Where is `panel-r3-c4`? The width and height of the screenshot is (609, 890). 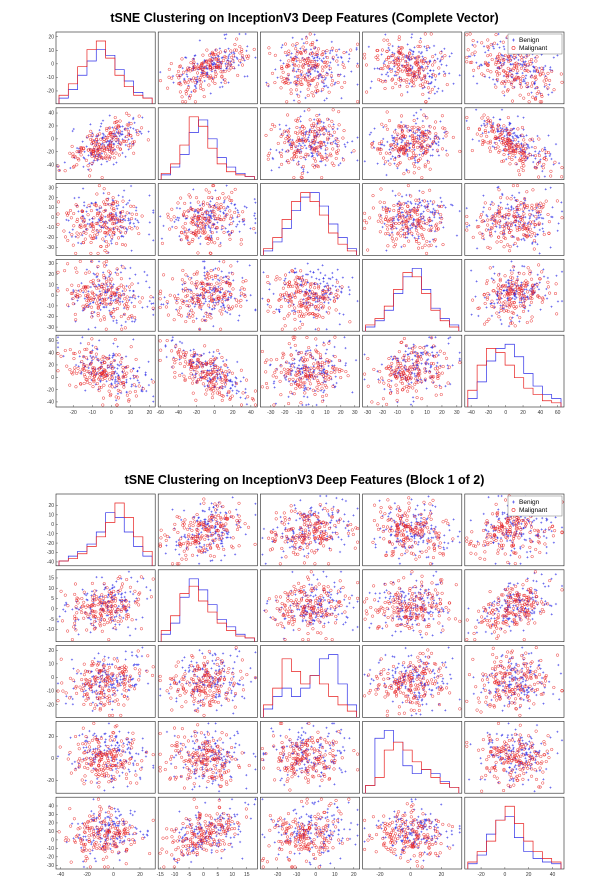 panel-r3-c4 is located at coordinates (412, 219).